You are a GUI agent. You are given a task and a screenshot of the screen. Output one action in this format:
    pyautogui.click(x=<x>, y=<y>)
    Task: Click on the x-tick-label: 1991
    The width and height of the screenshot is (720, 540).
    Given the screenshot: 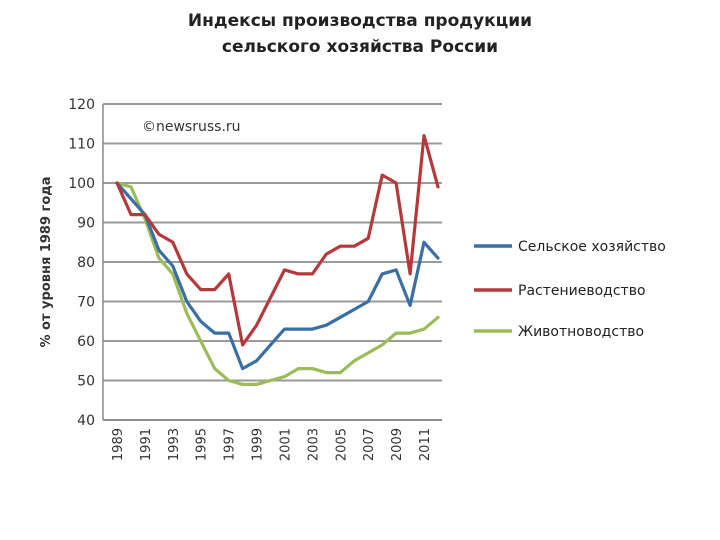 What is the action you would take?
    pyautogui.click(x=146, y=444)
    